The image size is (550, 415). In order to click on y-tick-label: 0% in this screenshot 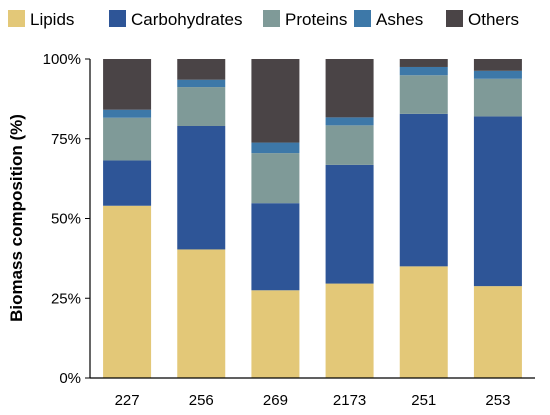, I will do `click(70, 378)`.